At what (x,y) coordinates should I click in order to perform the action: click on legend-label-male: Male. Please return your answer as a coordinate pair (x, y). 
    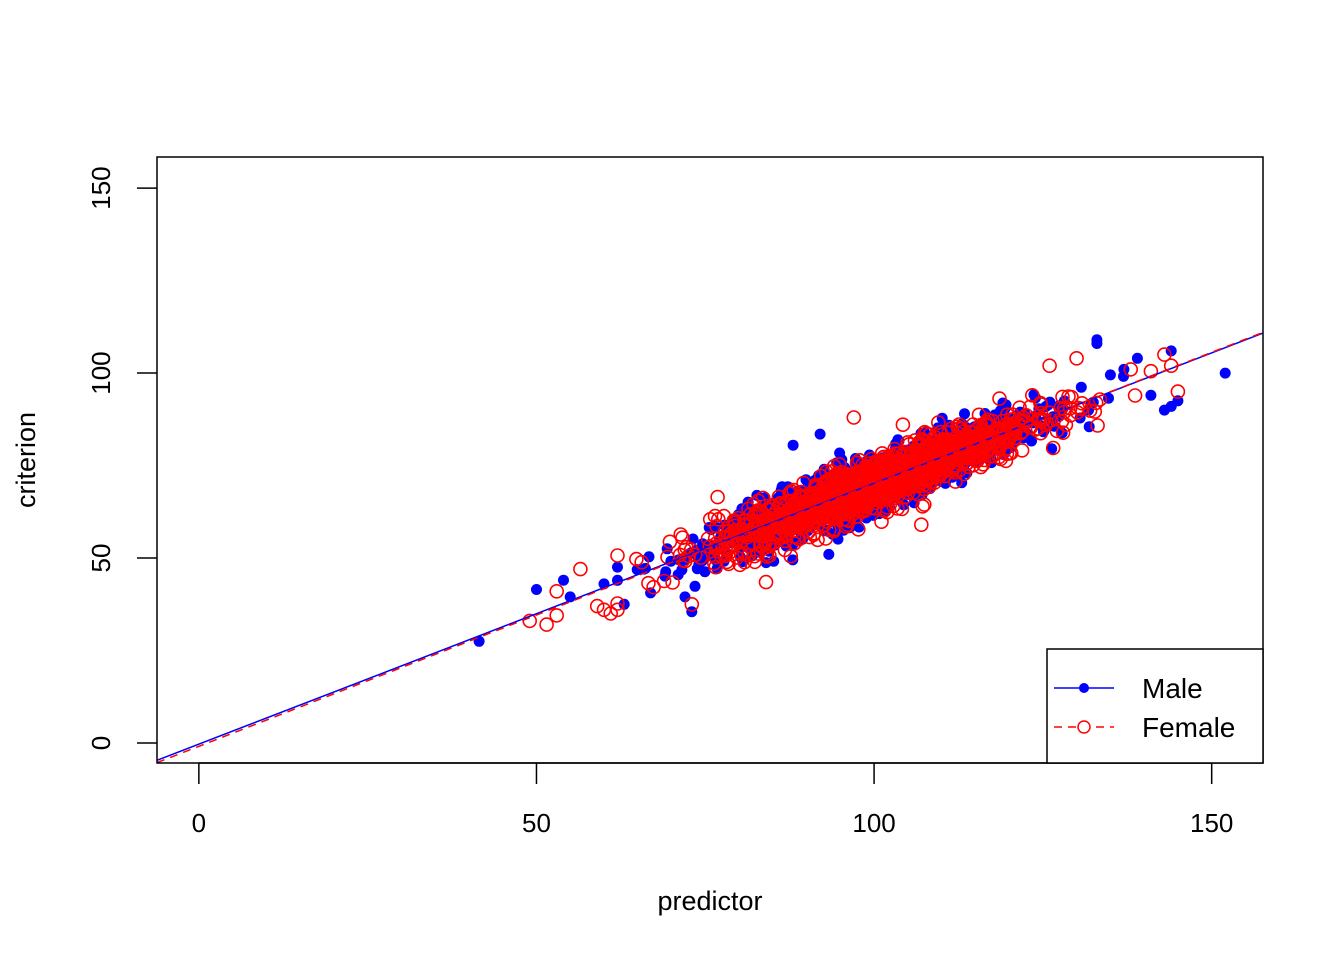
    Looking at the image, I should click on (1172, 688).